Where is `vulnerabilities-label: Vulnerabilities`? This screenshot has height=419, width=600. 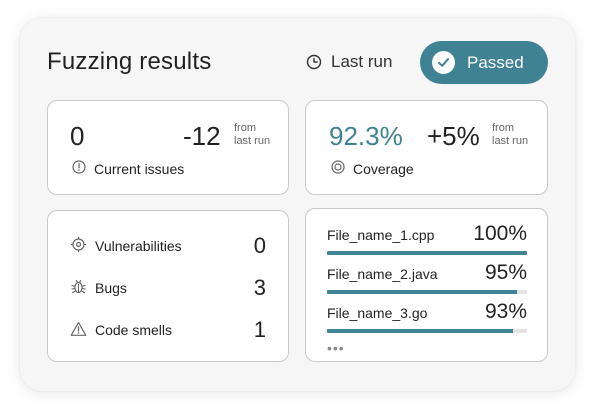
vulnerabilities-label: Vulnerabilities is located at coordinates (138, 246).